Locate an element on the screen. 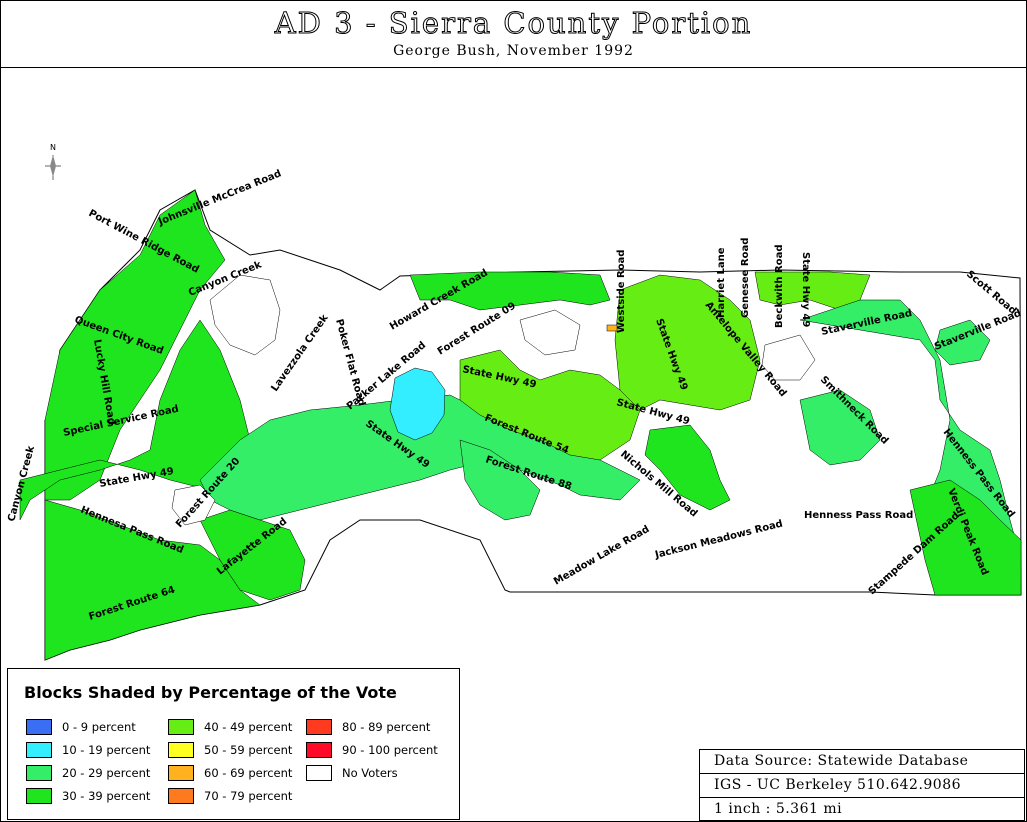  road-label: Henness Pass Road is located at coordinates (858, 515).